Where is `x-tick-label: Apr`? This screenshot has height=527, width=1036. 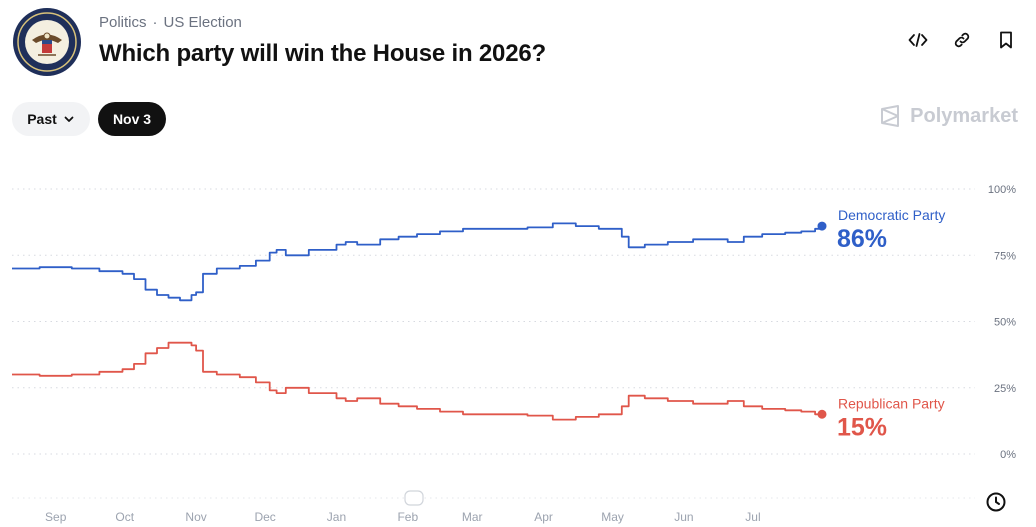
x-tick-label: Apr is located at coordinates (543, 517).